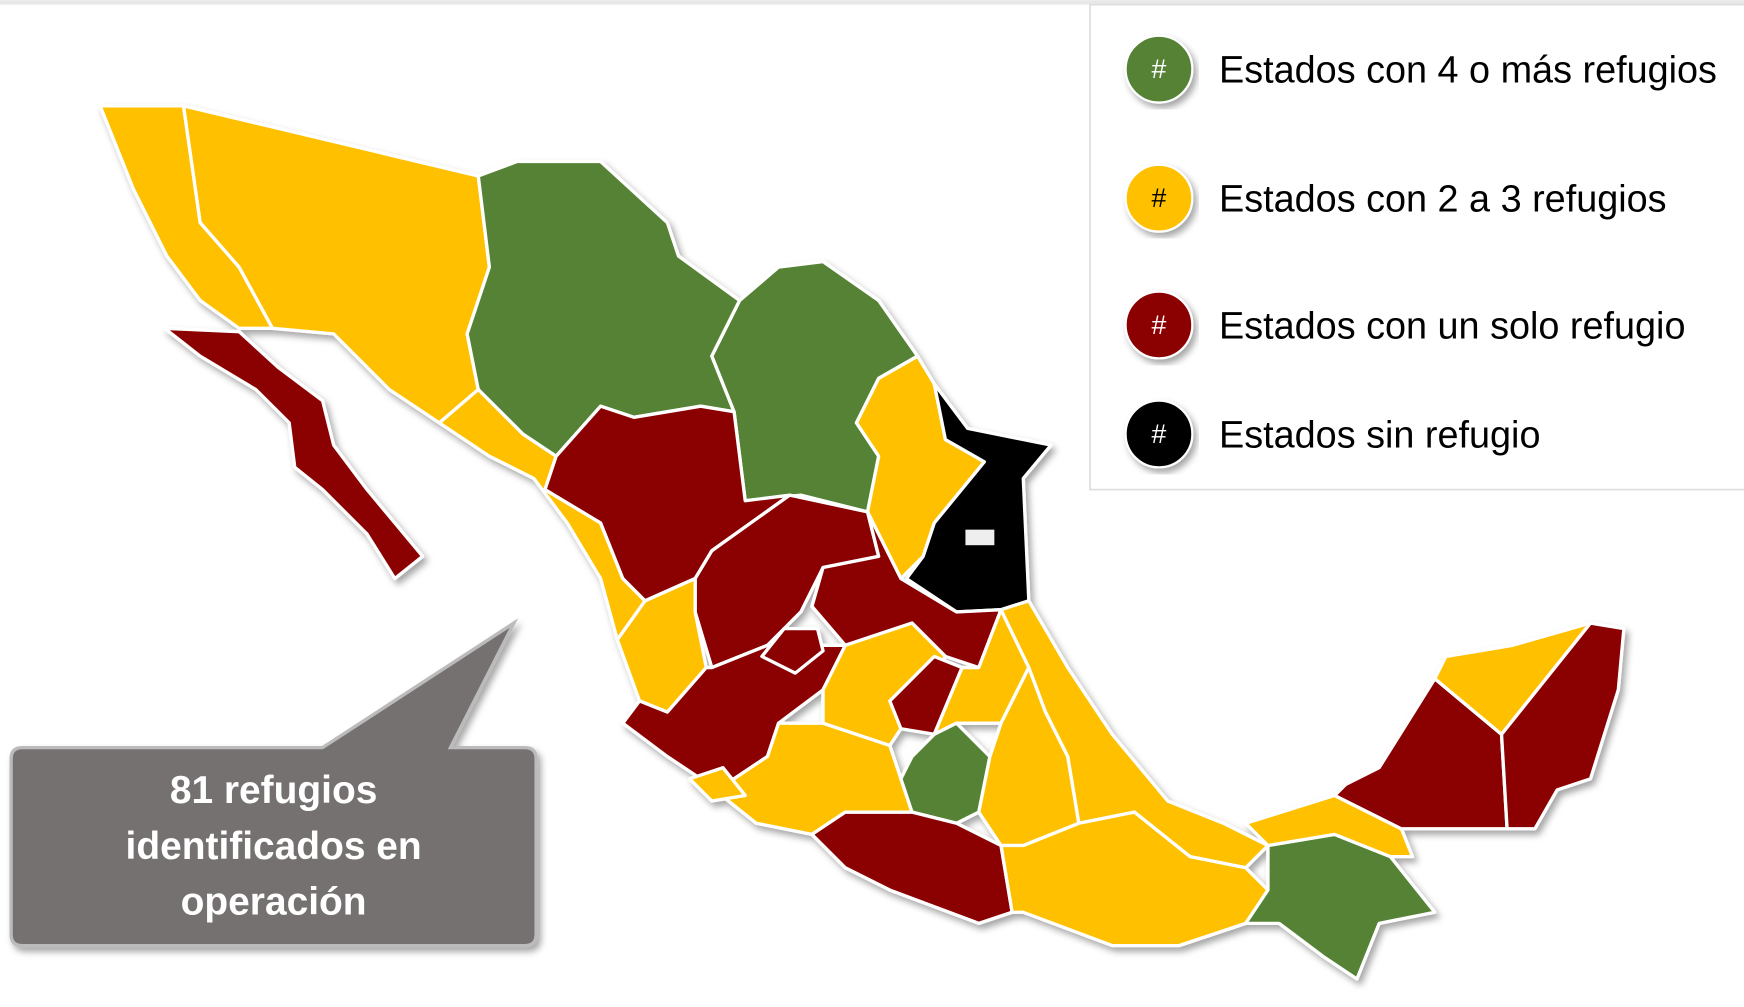  What do you see at coordinates (806, 779) in the screenshot?
I see `michoacan` at bounding box center [806, 779].